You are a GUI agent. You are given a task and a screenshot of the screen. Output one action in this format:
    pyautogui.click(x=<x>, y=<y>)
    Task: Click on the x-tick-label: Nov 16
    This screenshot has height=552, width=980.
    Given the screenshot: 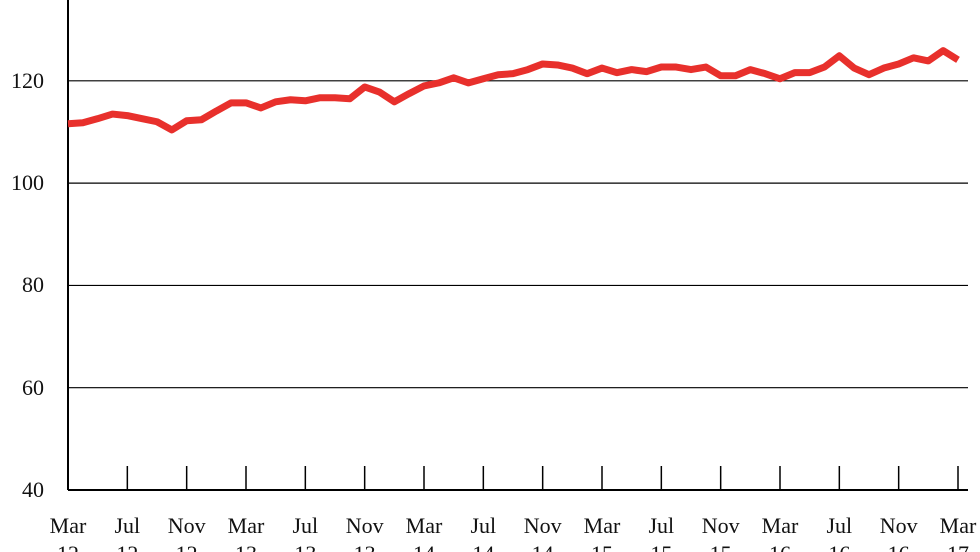 What is the action you would take?
    pyautogui.click(x=898, y=532)
    